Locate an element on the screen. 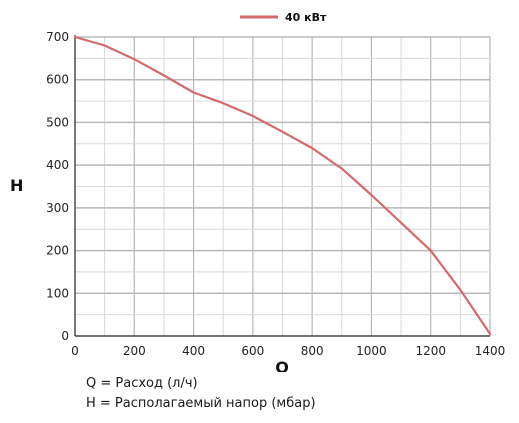 Image resolution: width=519 pixels, height=423 pixels. q-definition: Q = Расход (л/ч) is located at coordinates (142, 383).